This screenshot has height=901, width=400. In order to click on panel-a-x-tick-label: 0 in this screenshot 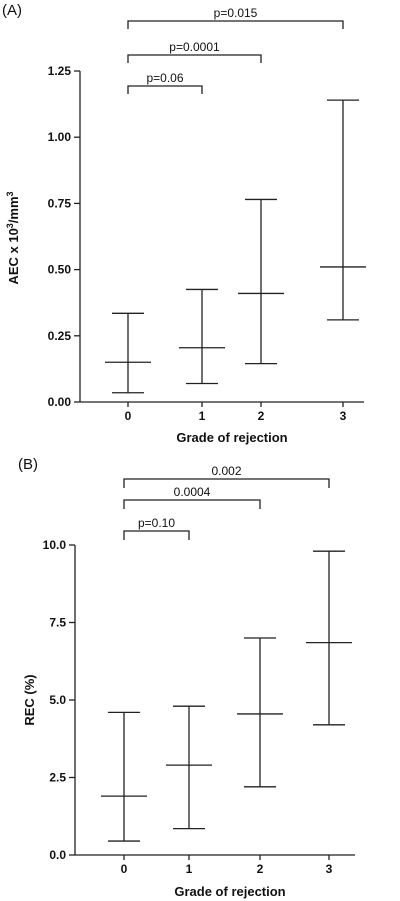, I will do `click(128, 416)`.